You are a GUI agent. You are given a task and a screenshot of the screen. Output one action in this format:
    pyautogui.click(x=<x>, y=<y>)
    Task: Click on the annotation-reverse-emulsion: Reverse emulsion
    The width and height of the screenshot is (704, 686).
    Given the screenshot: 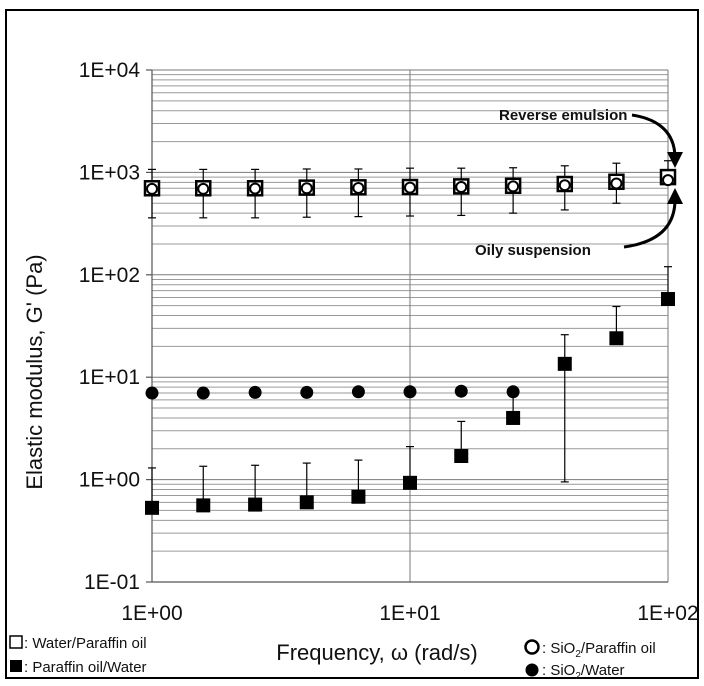 What is the action you would take?
    pyautogui.click(x=563, y=115)
    